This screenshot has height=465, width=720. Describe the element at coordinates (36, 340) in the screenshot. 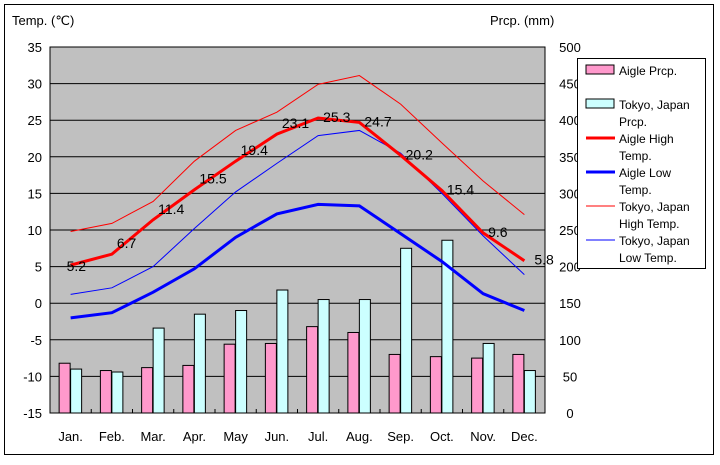

I see `left-tick-label: -5` at that location.